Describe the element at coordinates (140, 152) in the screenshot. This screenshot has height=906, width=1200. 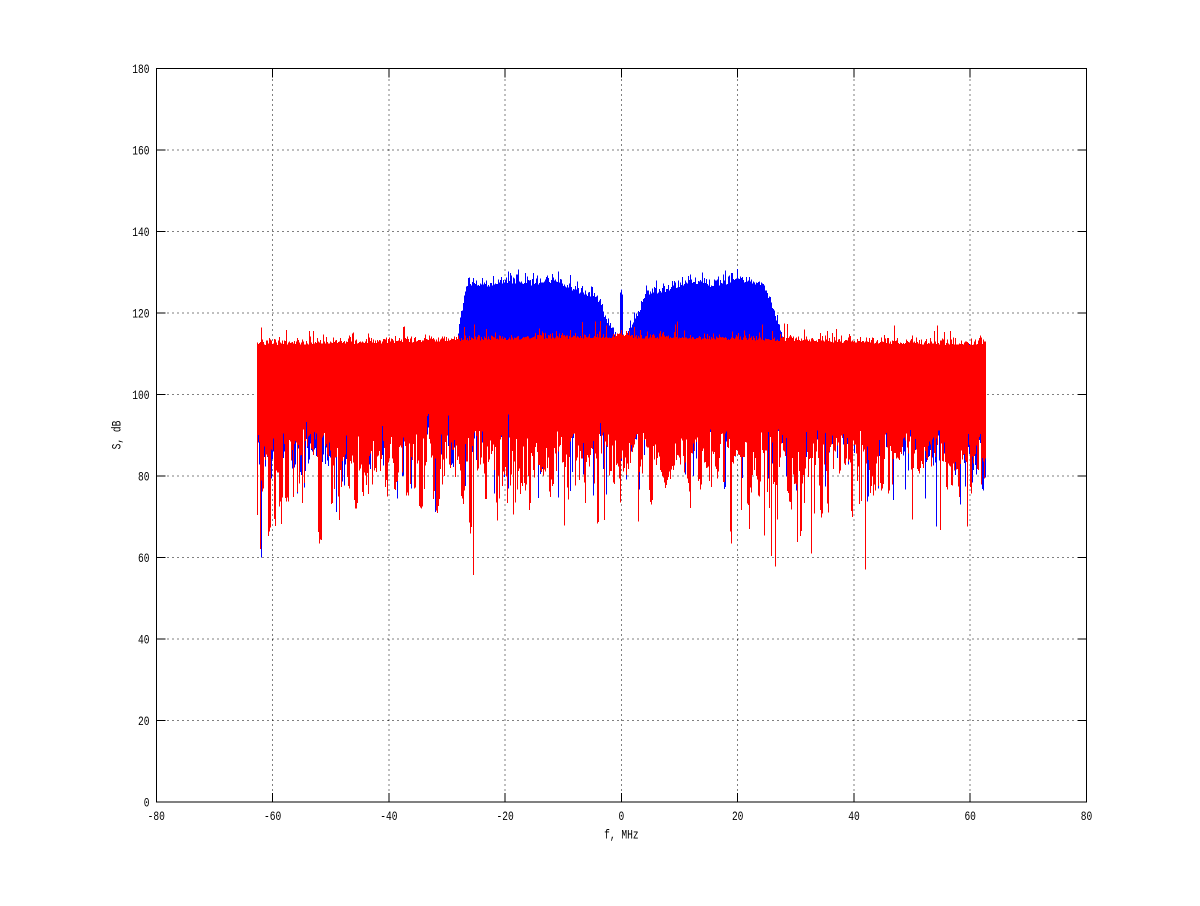
I see `svg-text: 160` at that location.